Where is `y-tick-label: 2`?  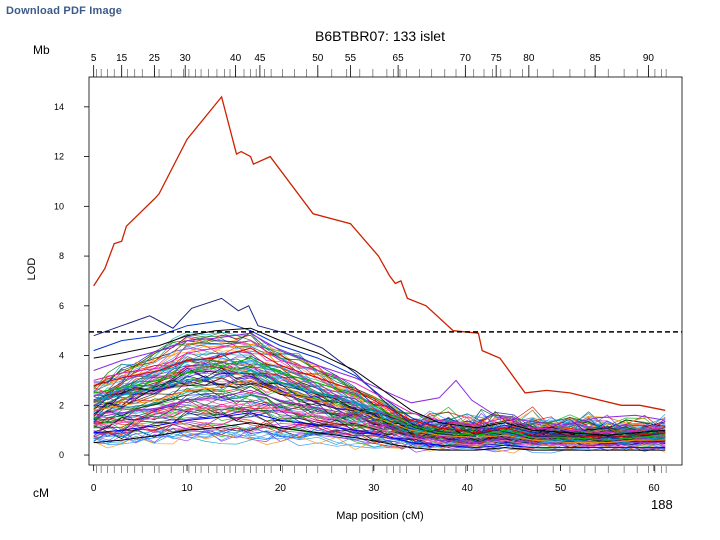 y-tick-label: 2 is located at coordinates (61, 405).